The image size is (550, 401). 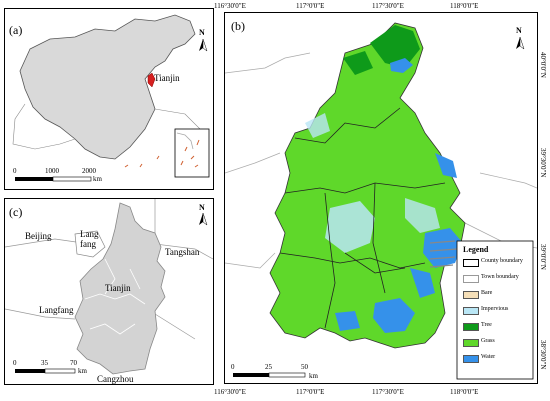 I want to click on legend-label-county-boundary: County boundary, so click(x=502, y=261).